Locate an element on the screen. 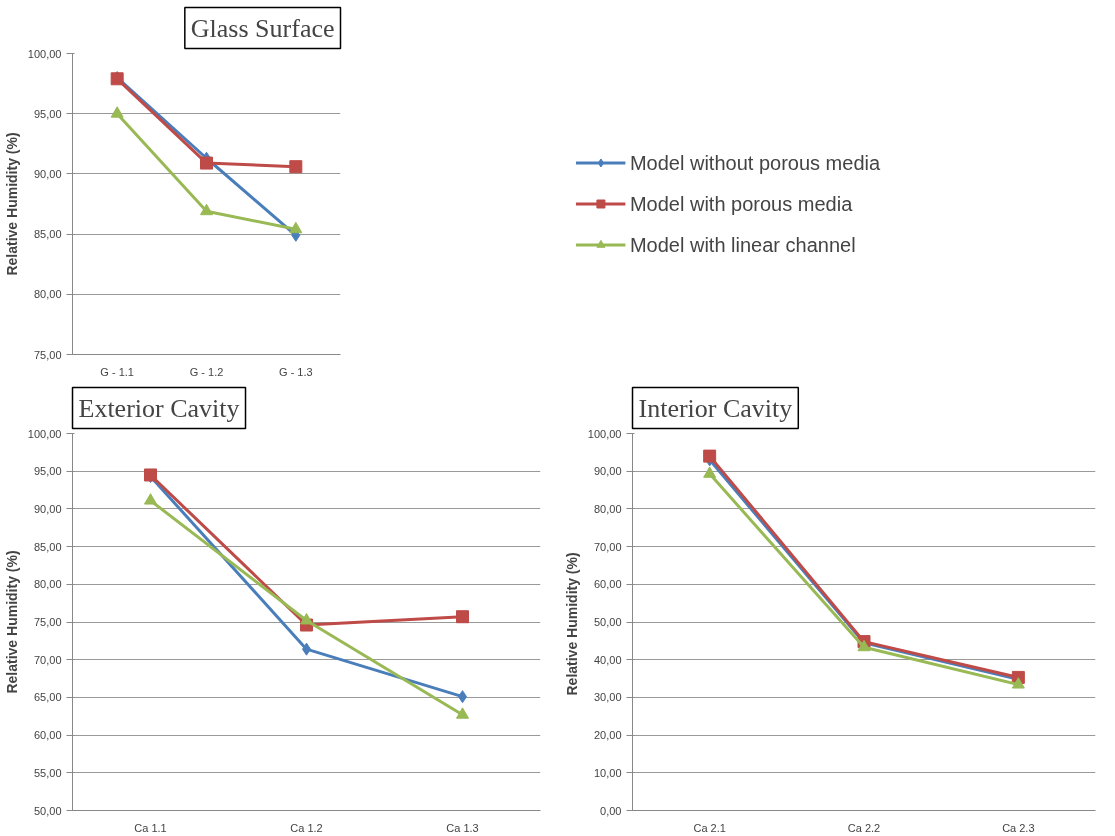  chart-title: Exterior Cavity is located at coordinates (159, 408).